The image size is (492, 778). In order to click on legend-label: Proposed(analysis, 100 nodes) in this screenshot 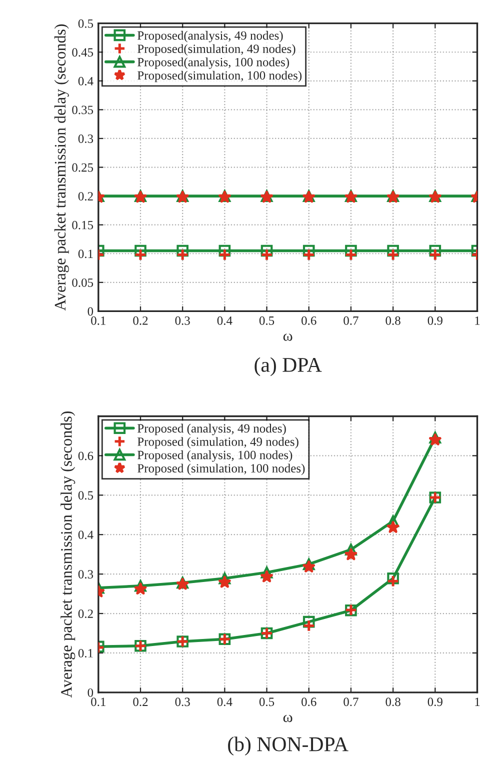, I will do `click(214, 63)`.